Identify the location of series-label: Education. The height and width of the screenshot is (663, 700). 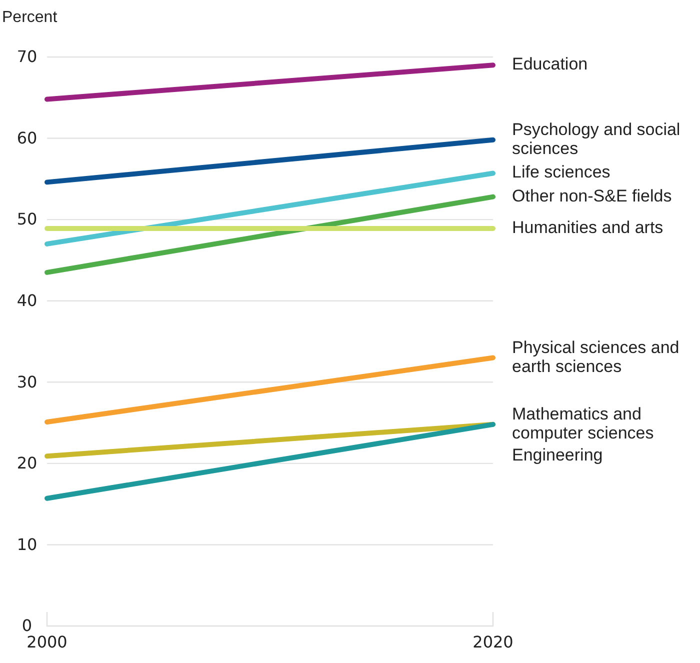
(550, 64).